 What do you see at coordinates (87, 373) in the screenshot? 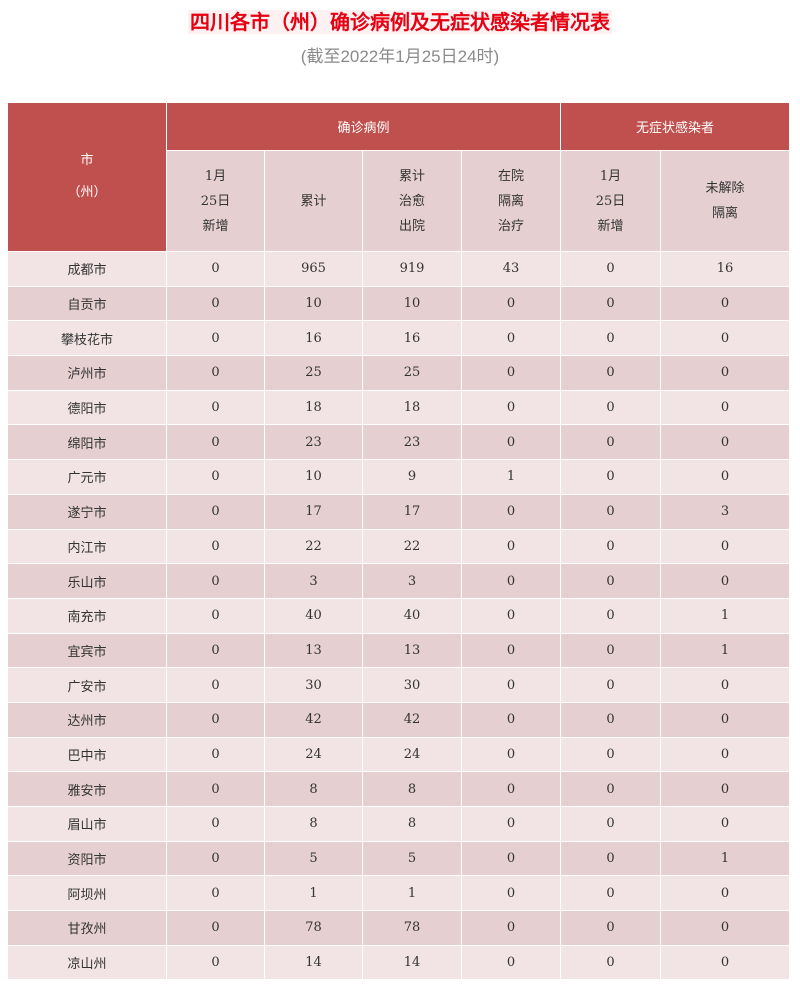
I see `city-name: 泸州市` at bounding box center [87, 373].